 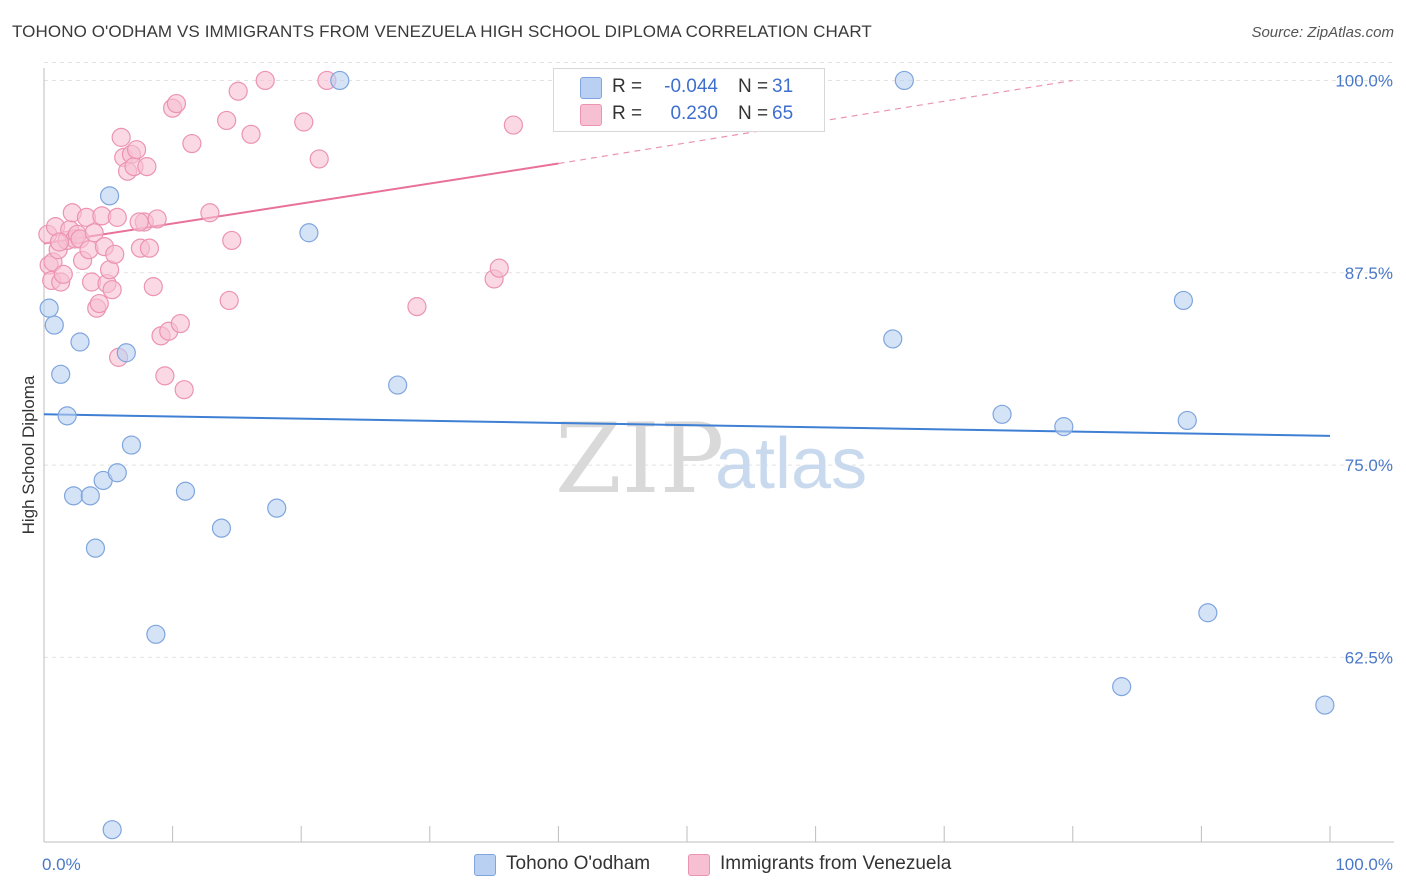 I want to click on watermark: ZIP atlas, so click(x=711, y=459).